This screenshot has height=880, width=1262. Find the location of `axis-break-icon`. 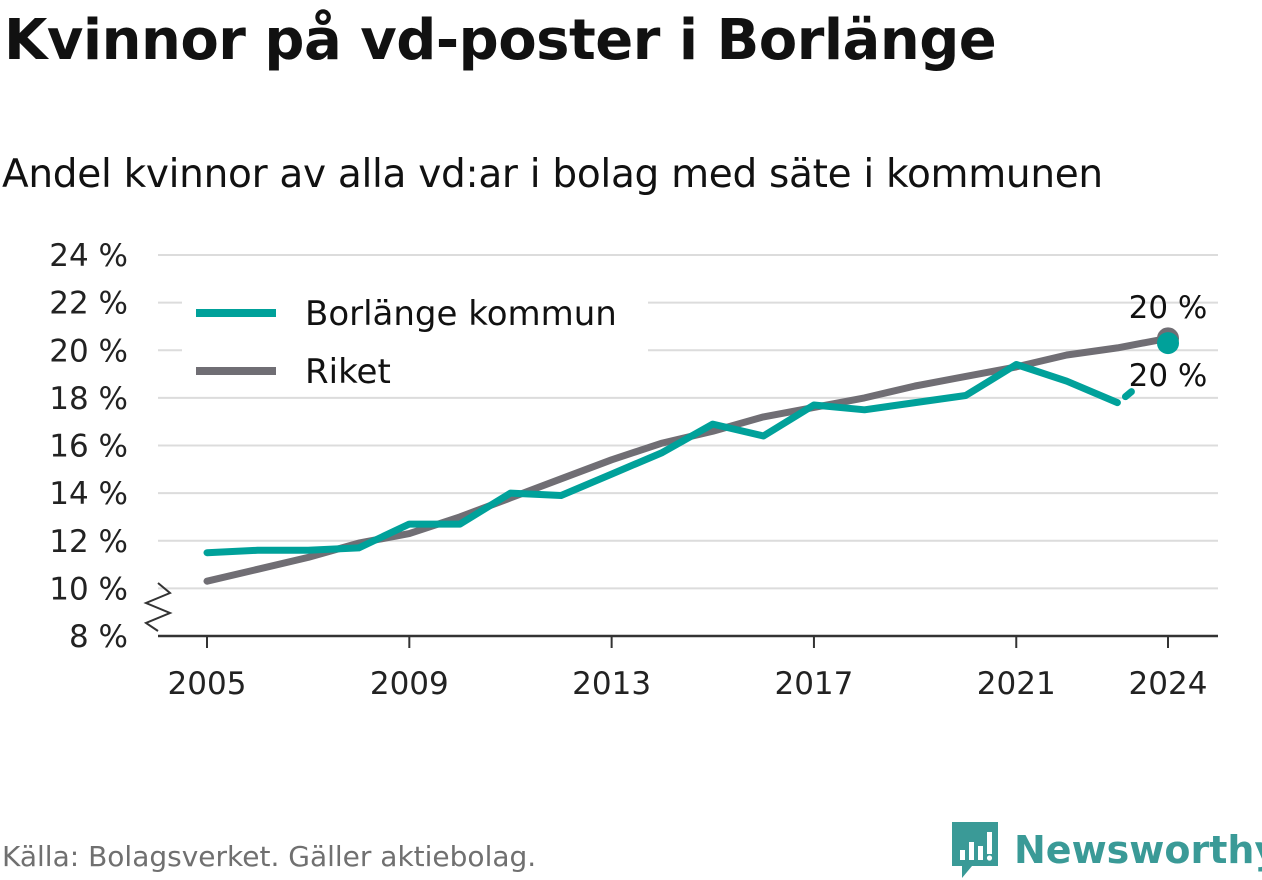

axis-break-icon is located at coordinates (158, 607).